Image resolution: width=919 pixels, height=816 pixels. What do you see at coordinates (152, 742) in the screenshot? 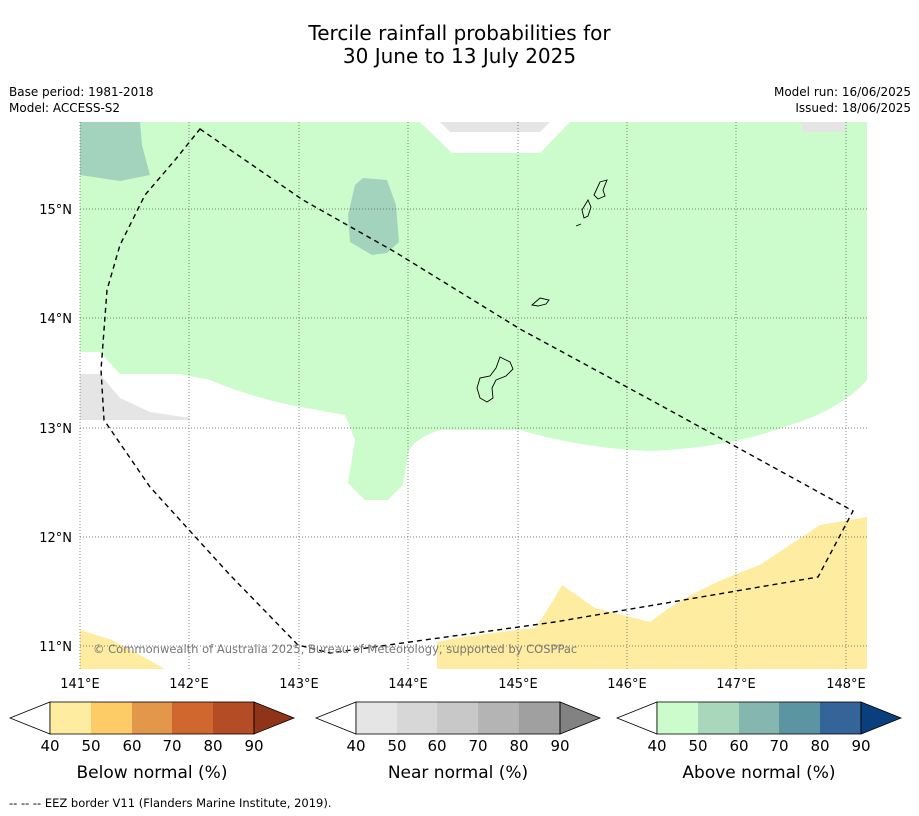
I see `colorbar-below-normal: 40 50 60 70 80 90 Below normal (%)` at bounding box center [152, 742].